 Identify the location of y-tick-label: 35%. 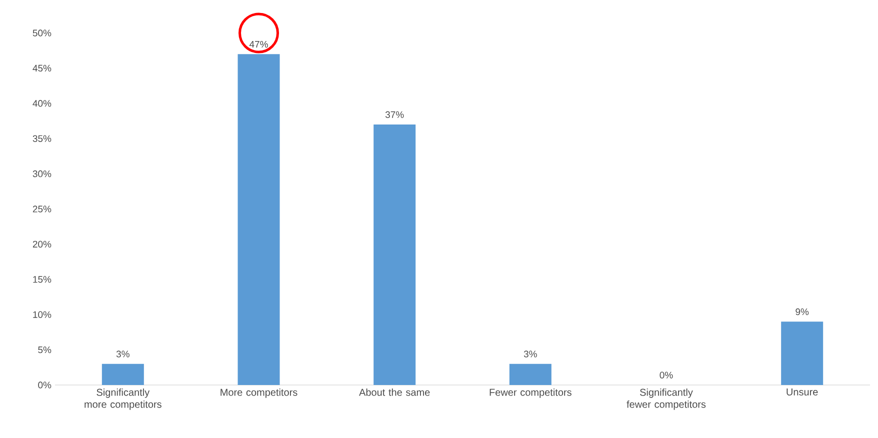
(42, 138).